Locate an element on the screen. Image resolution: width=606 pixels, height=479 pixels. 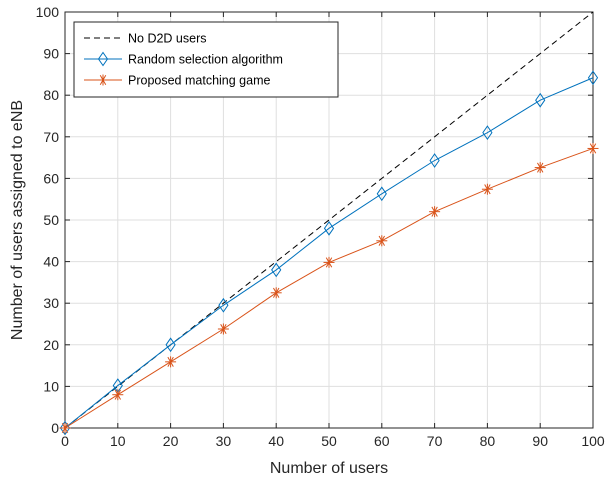
x-tick-label: 60 is located at coordinates (382, 441).